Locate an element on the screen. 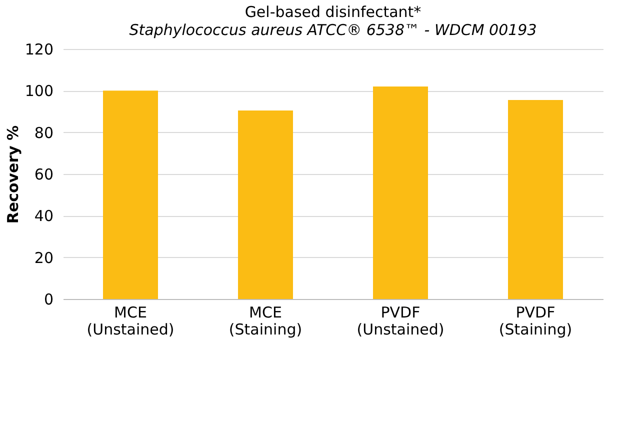 Image resolution: width=623 pixels, height=424 pixels. x-tick-label: PVDF (Staining) is located at coordinates (535, 321).